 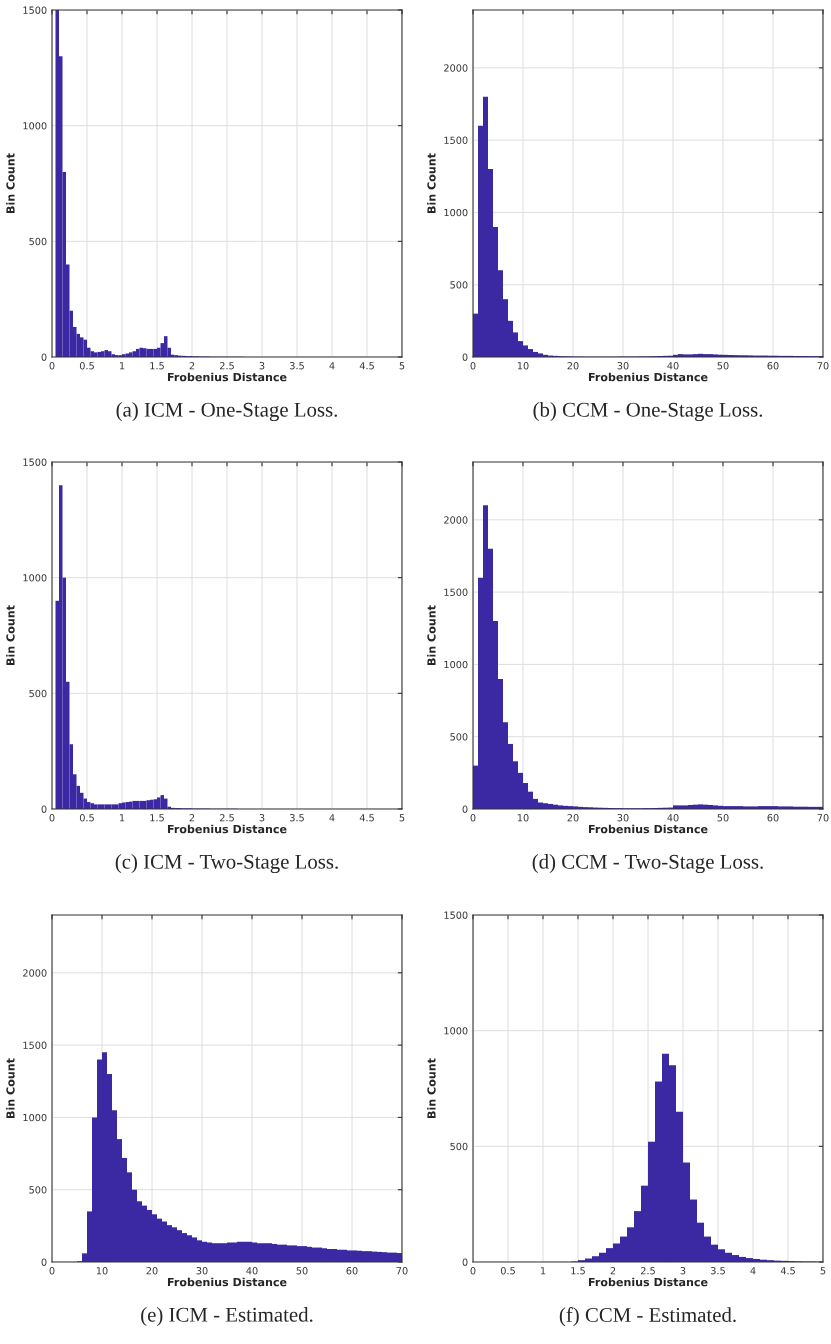 I want to click on text: (f) CCM - Estimated., so click(x=647, y=1317).